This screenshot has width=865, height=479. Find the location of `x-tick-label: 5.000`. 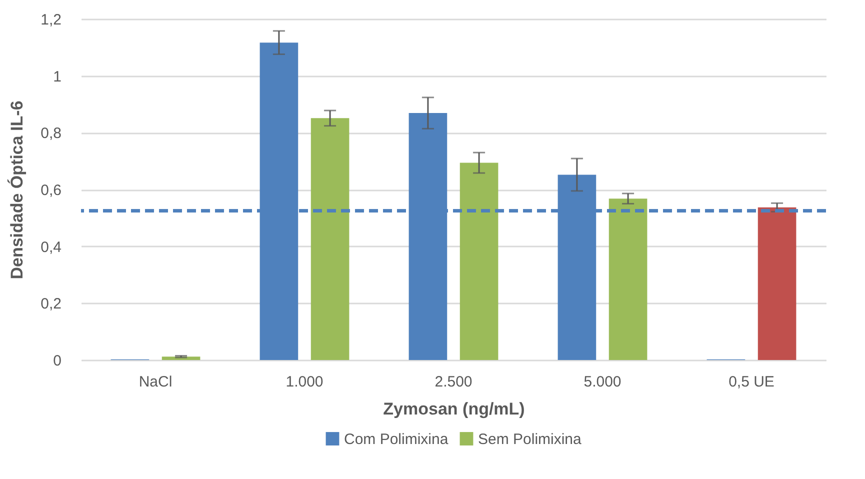

x-tick-label: 5.000 is located at coordinates (603, 382).